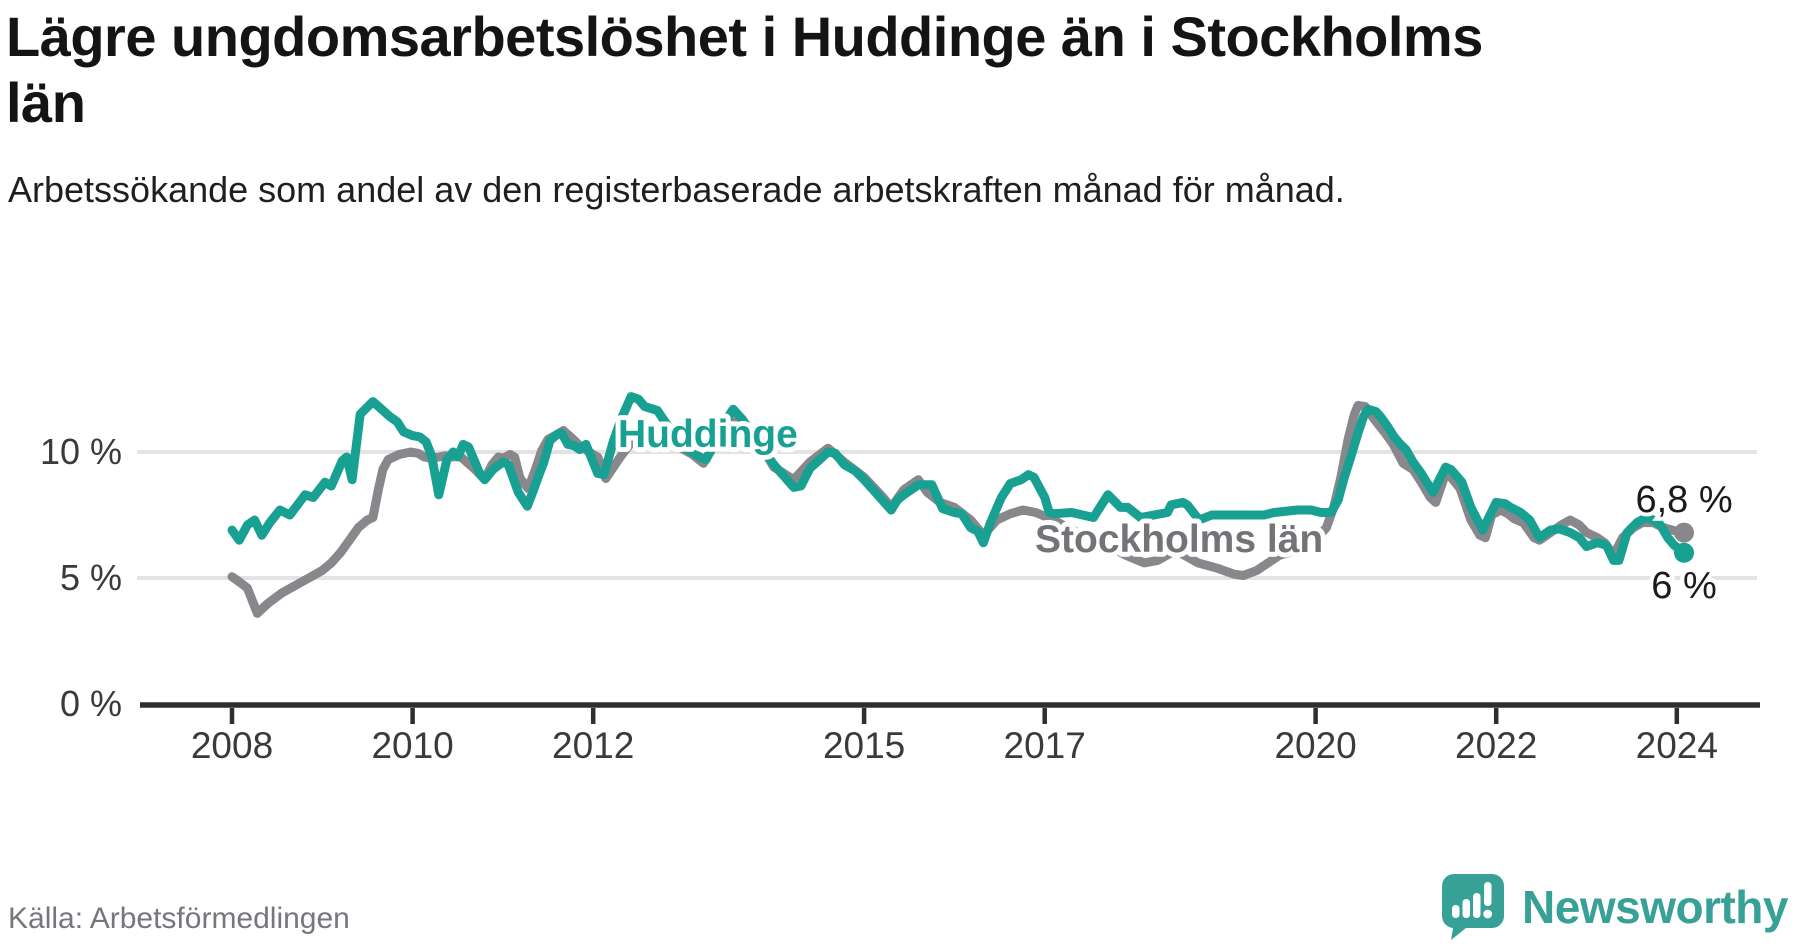 Image resolution: width=1800 pixels, height=948 pixels. Describe the element at coordinates (1315, 745) in the screenshot. I see `x-axis-tick-label: 2020` at that location.